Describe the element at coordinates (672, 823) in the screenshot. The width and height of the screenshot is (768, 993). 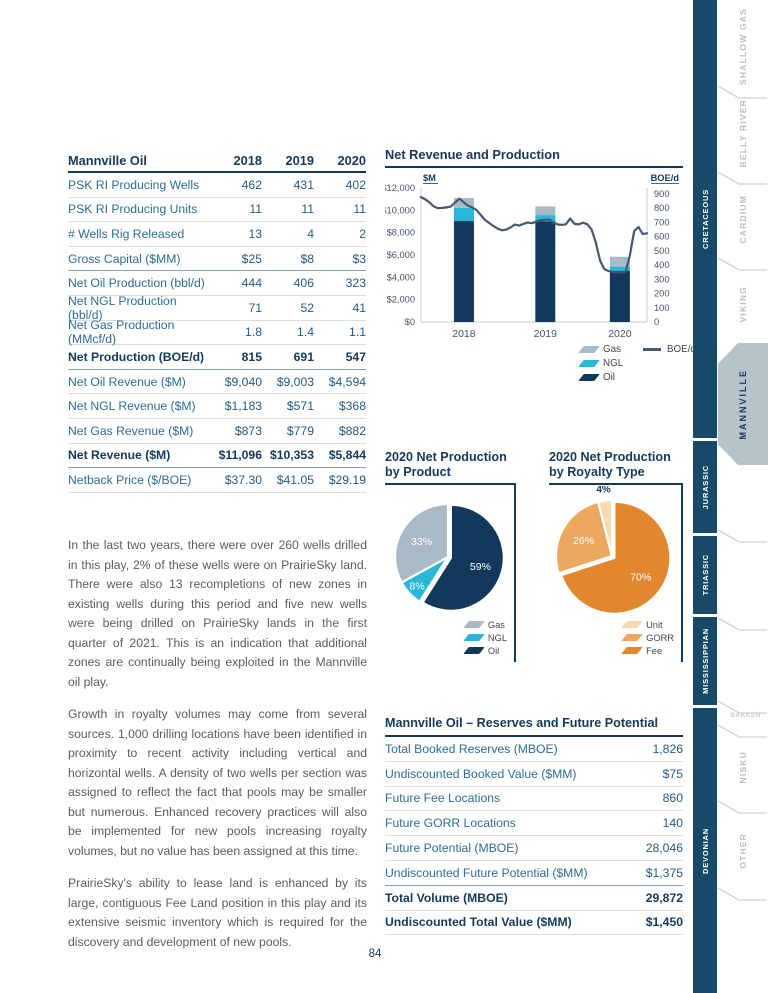
I see `reserves-value: 140` at that location.